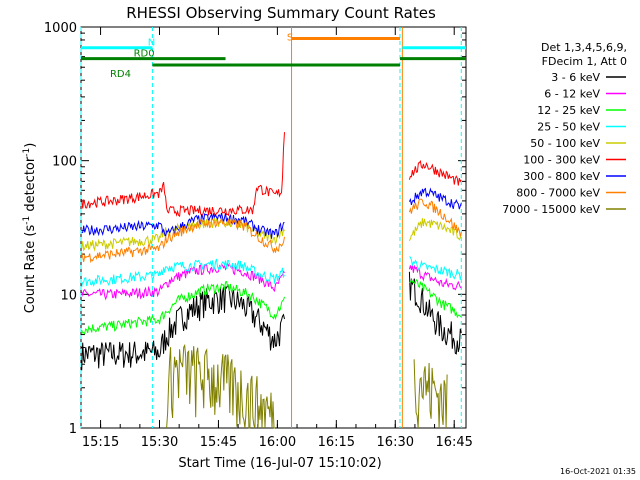 This screenshot has height=480, width=640. Describe the element at coordinates (598, 471) in the screenshot. I see `timestamp: 16-Oct-2021 01:35` at that location.